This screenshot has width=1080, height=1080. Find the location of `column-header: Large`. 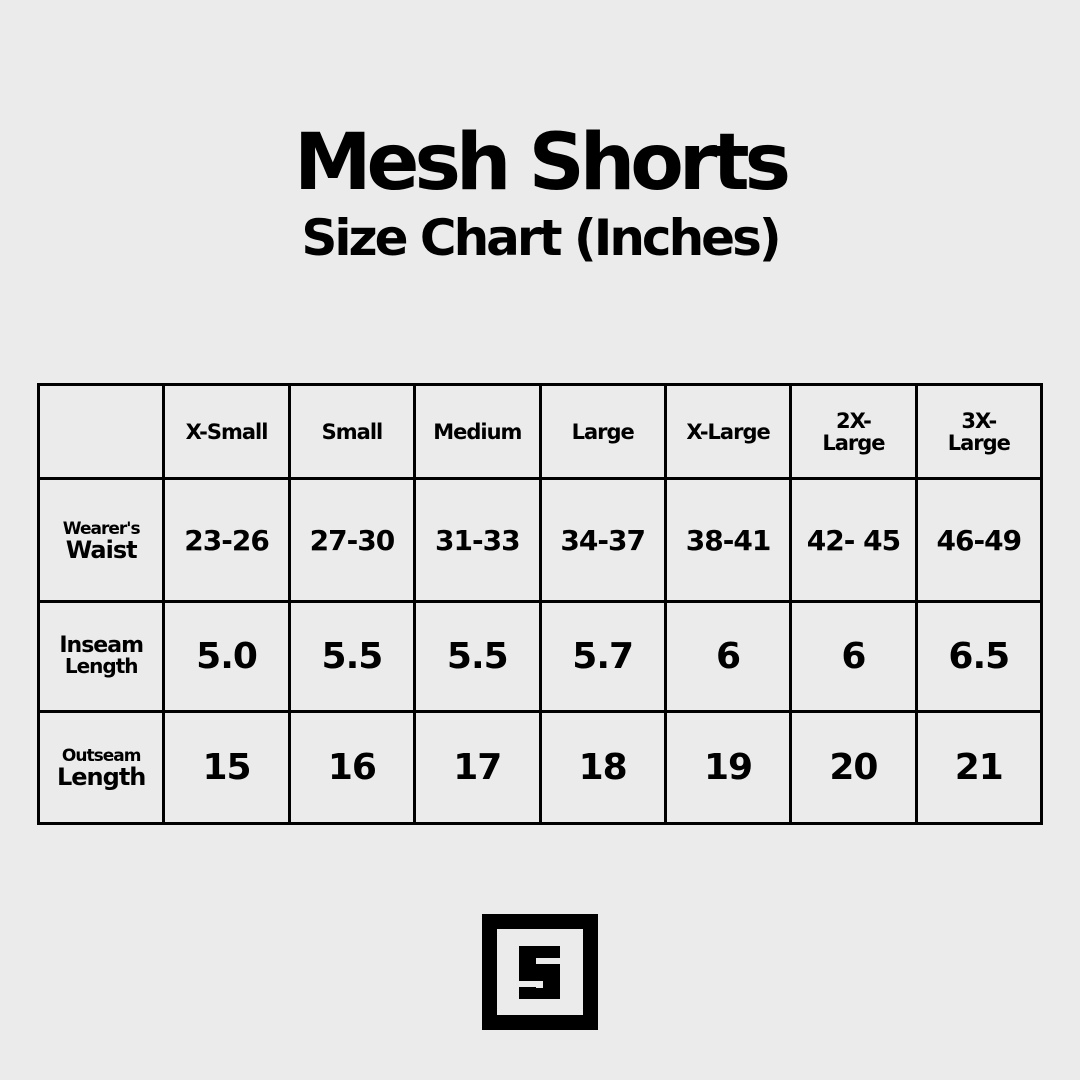

column-header: Large is located at coordinates (602, 431).